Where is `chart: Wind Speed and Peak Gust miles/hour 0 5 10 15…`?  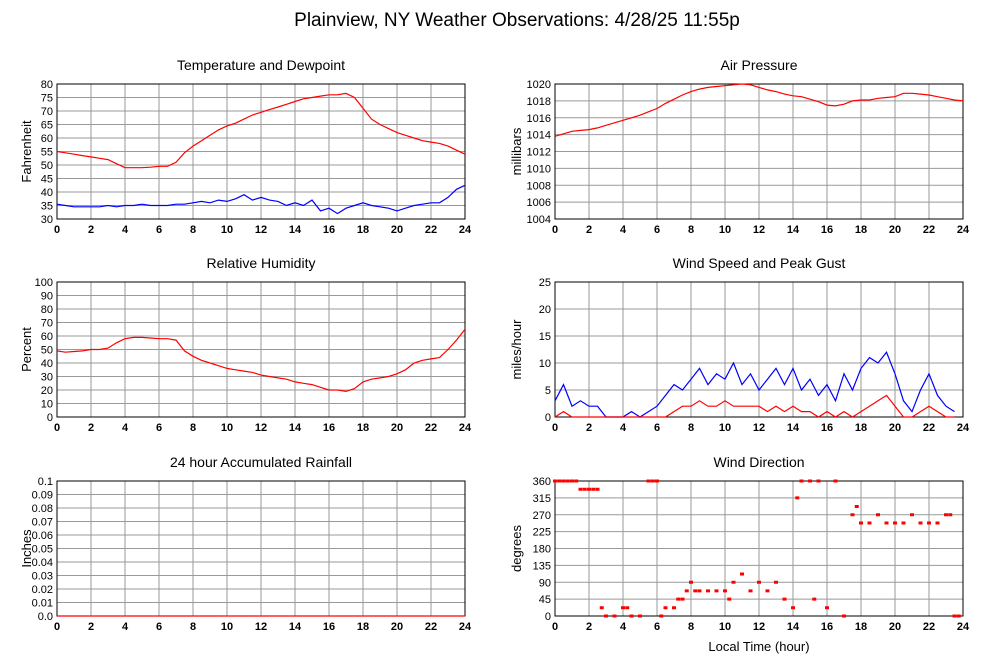
chart: Wind Speed and Peak Gust miles/hour 0 5 10 15… is located at coordinates (739, 344).